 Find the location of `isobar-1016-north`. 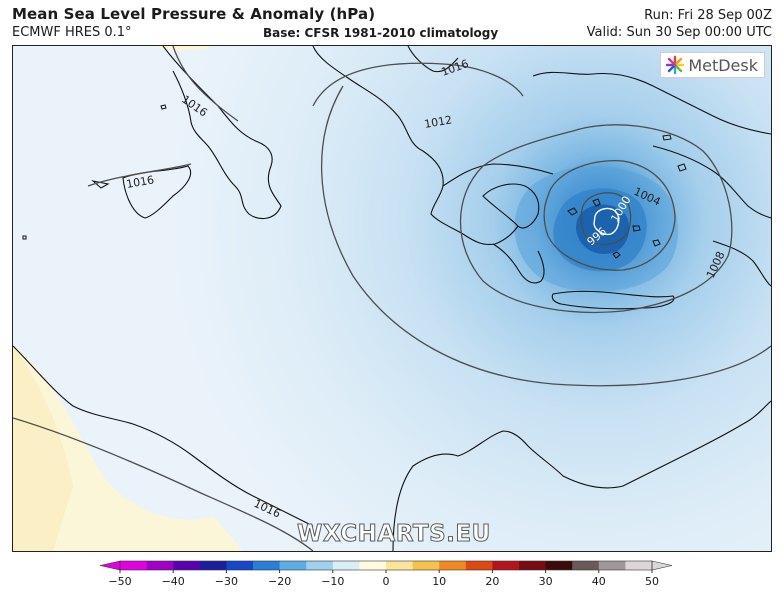

isobar-1016-north is located at coordinates (418, 84).